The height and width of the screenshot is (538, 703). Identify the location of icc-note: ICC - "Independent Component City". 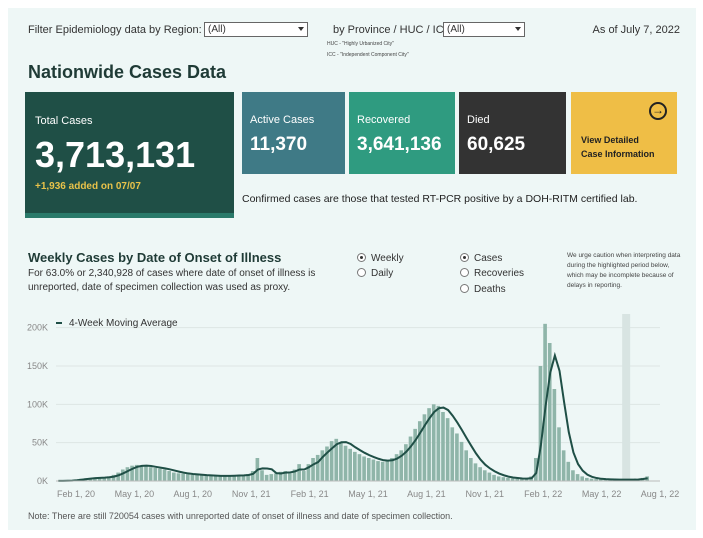
(368, 54).